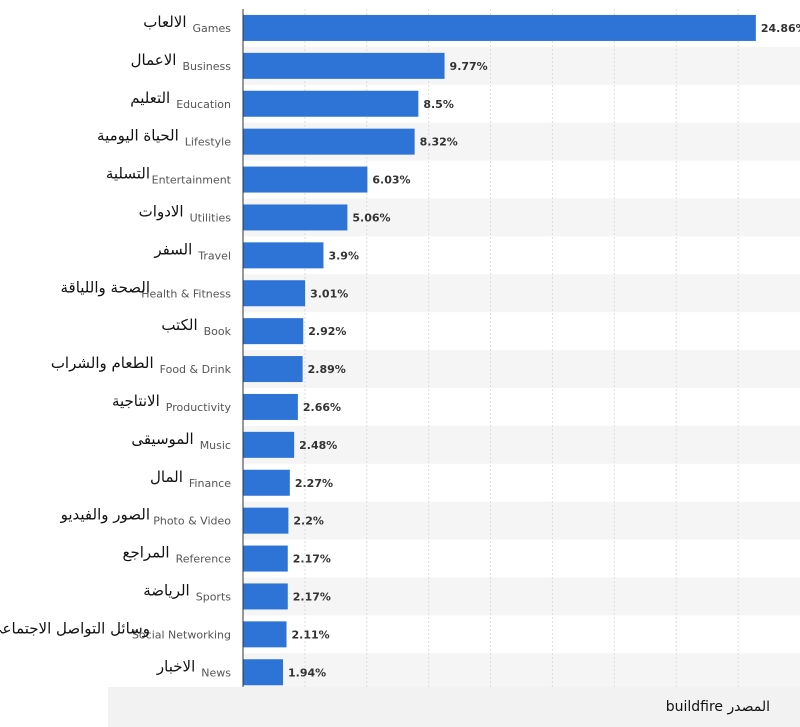 Image resolution: width=800 pixels, height=727 pixels. I want to click on category-label-ar: وسائل التواصل الاجتماعي, so click(75, 628).